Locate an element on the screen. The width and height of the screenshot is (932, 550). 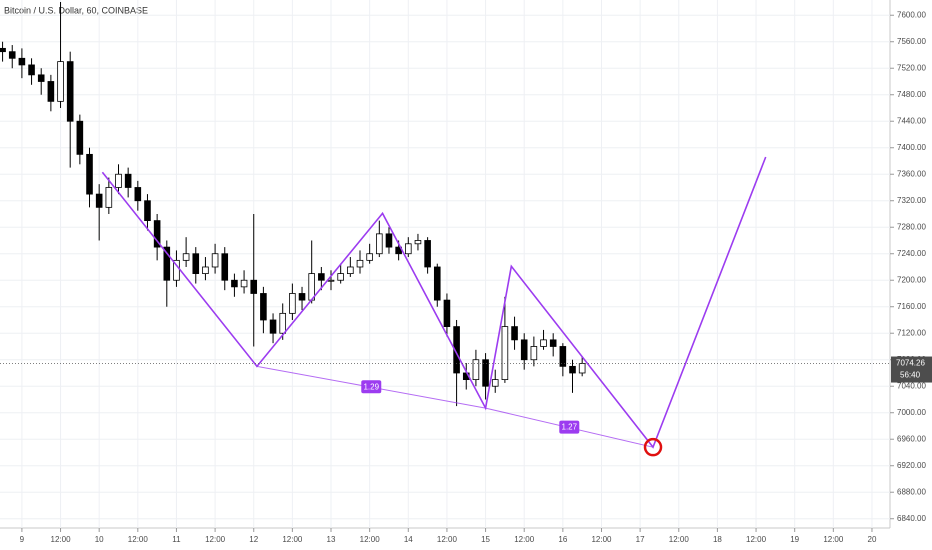
y-tick-label: 7240.00 is located at coordinates (911, 253).